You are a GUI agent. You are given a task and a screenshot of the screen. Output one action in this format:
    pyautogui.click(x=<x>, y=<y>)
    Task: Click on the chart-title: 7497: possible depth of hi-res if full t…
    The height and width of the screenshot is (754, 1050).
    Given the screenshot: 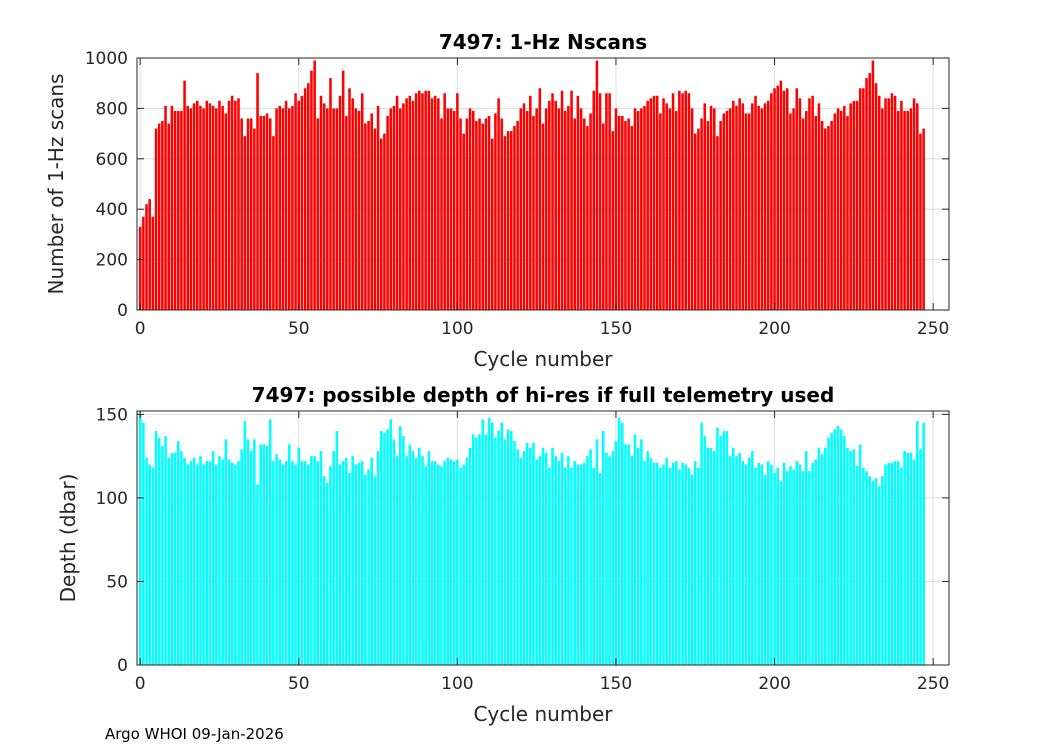 What is the action you would take?
    pyautogui.click(x=543, y=395)
    